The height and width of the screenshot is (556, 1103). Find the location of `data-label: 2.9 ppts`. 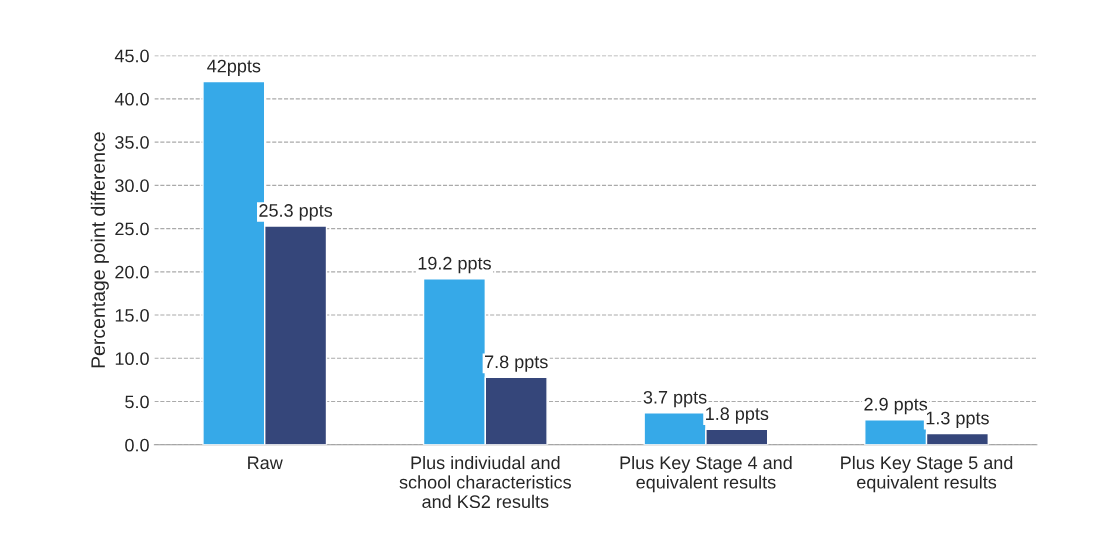

data-label: 2.9 ppts is located at coordinates (896, 406).